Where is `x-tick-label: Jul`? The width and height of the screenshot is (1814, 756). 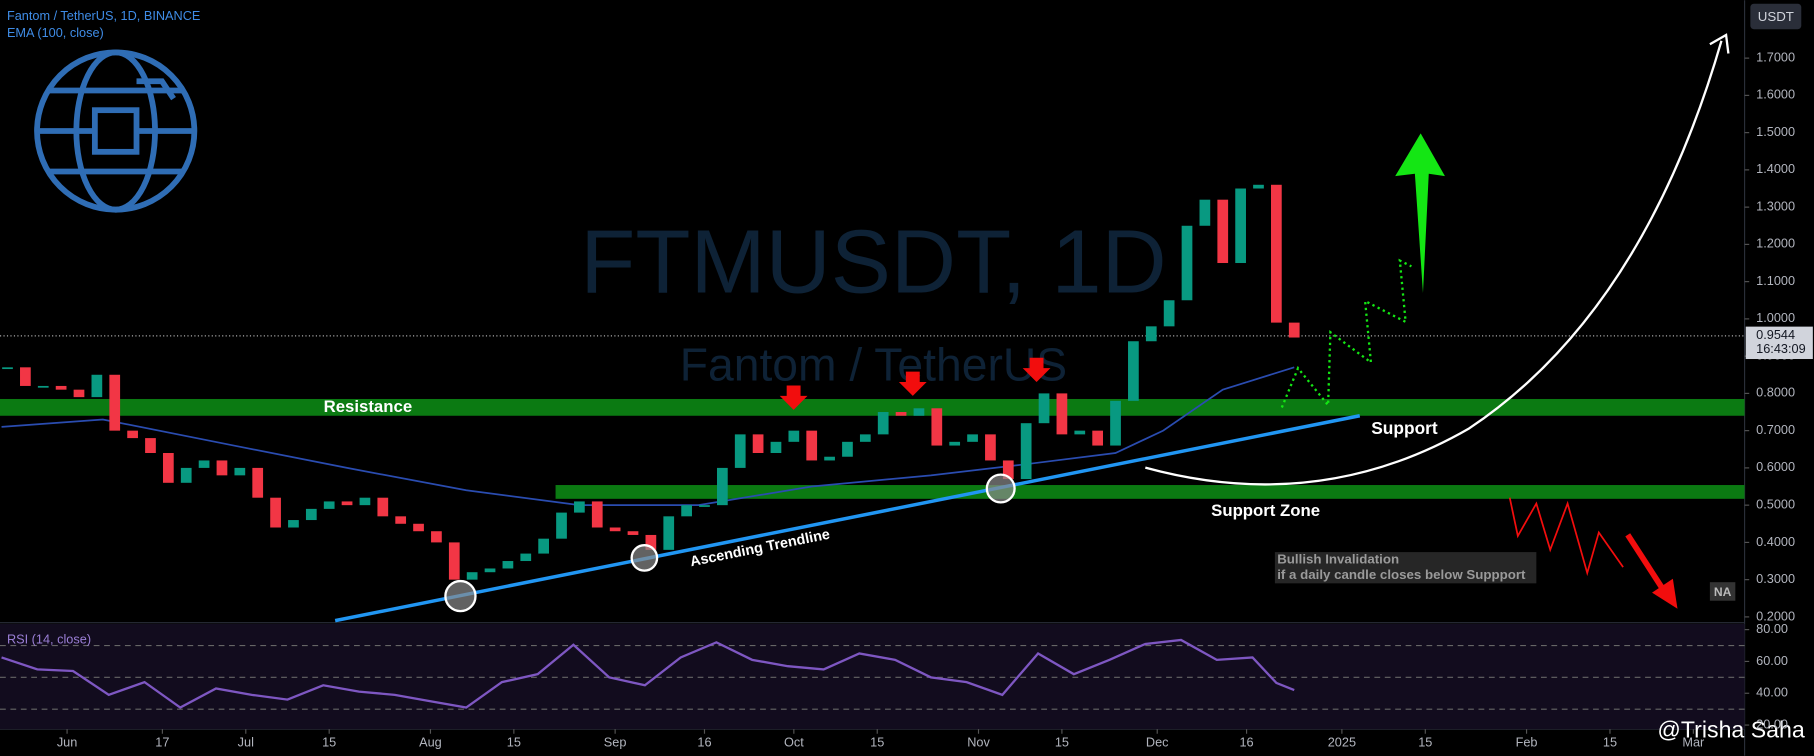
x-tick-label: Jul is located at coordinates (246, 741).